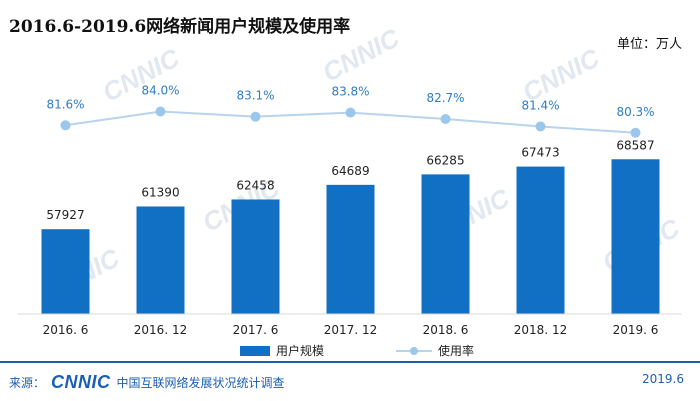  Describe the element at coordinates (445, 98) in the screenshot. I see `rate-value-label: 82.7%` at that location.